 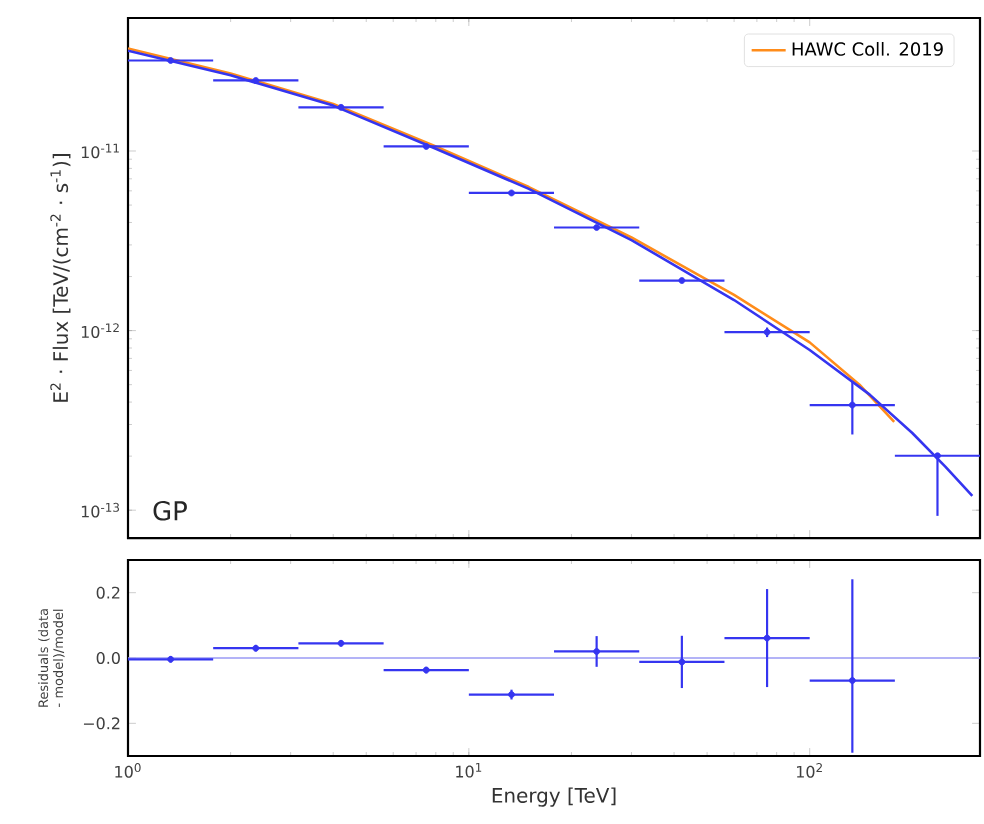 I want to click on annotation: GP, so click(x=170, y=511).